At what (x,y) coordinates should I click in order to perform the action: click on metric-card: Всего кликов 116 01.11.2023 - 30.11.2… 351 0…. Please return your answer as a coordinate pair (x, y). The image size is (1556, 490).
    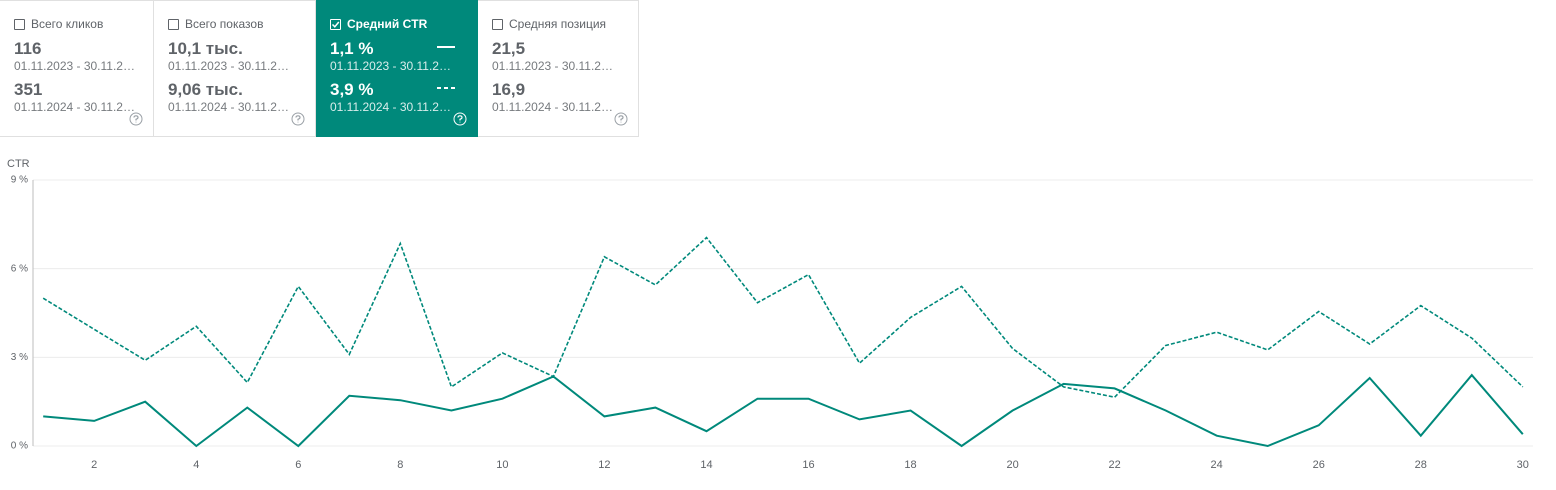
    Looking at the image, I should click on (77, 68).